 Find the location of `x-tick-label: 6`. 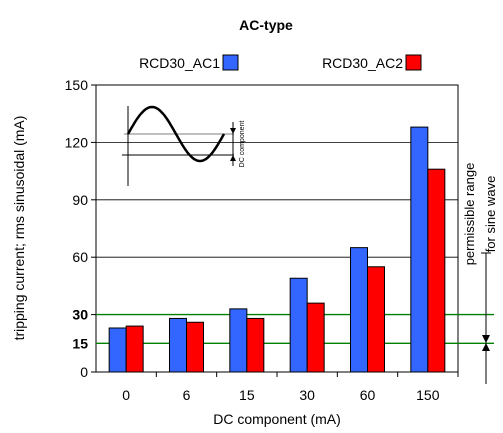

x-tick-label: 6 is located at coordinates (187, 395).